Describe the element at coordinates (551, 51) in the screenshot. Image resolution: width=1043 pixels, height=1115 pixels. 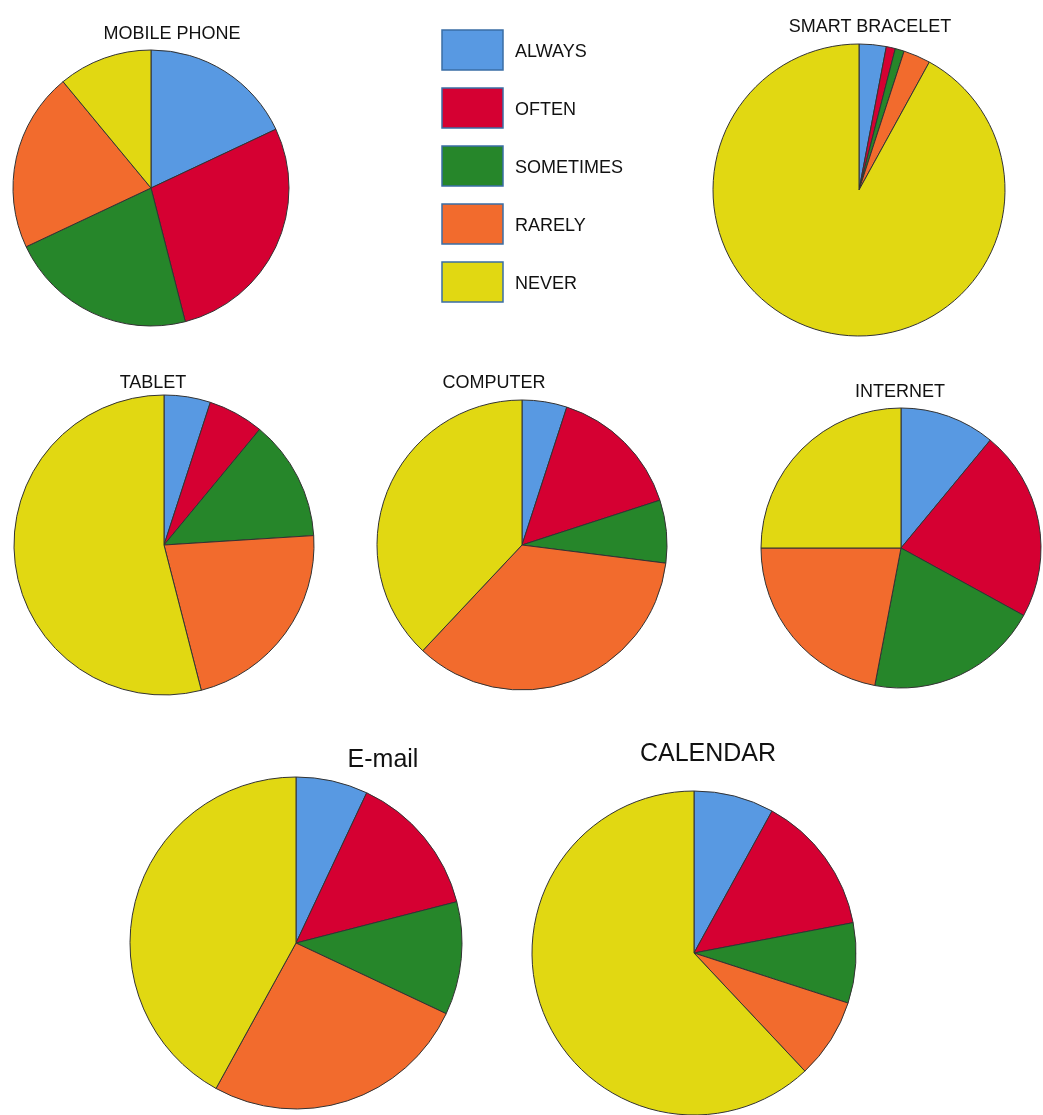
I see `legend-label: ALWAYS` at that location.